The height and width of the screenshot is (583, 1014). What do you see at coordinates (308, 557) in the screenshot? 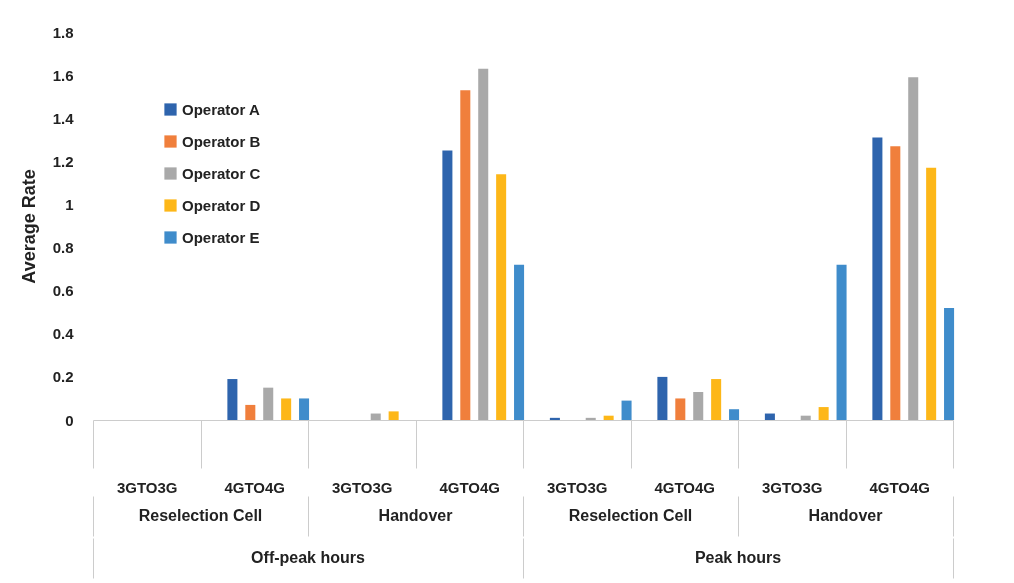
I see `text: Off-peak hours` at bounding box center [308, 557].